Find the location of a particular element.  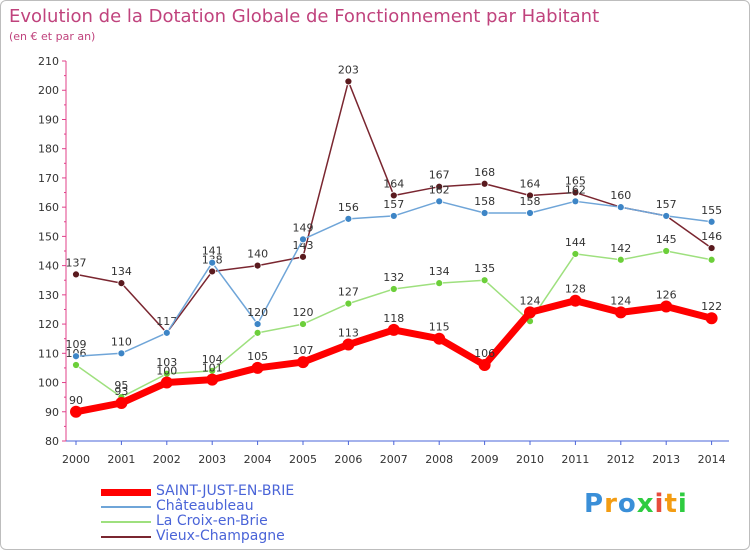

data-label: 118 is located at coordinates (393, 318).